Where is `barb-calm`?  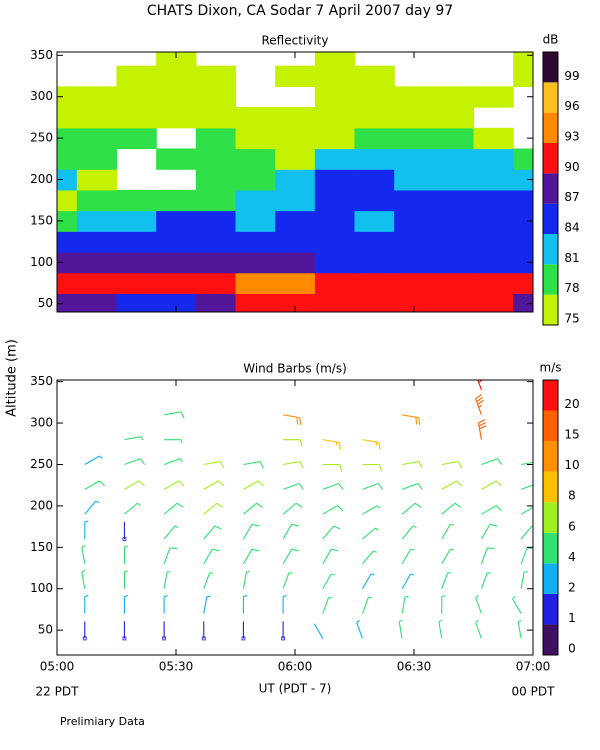
barb-calm is located at coordinates (84, 638).